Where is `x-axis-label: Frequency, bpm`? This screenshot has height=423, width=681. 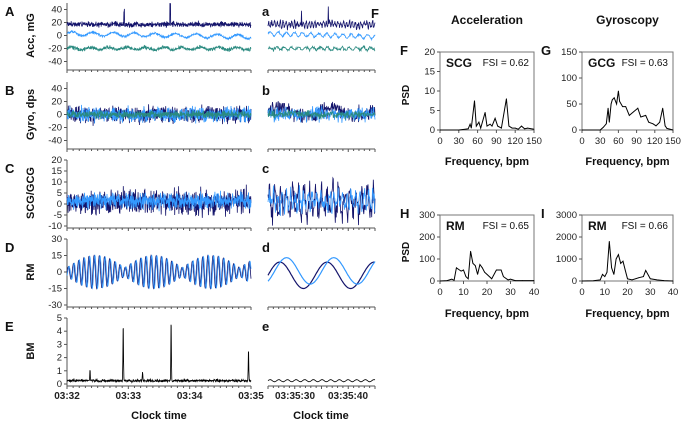
x-axis-label: Frequency, bpm is located at coordinates (487, 314).